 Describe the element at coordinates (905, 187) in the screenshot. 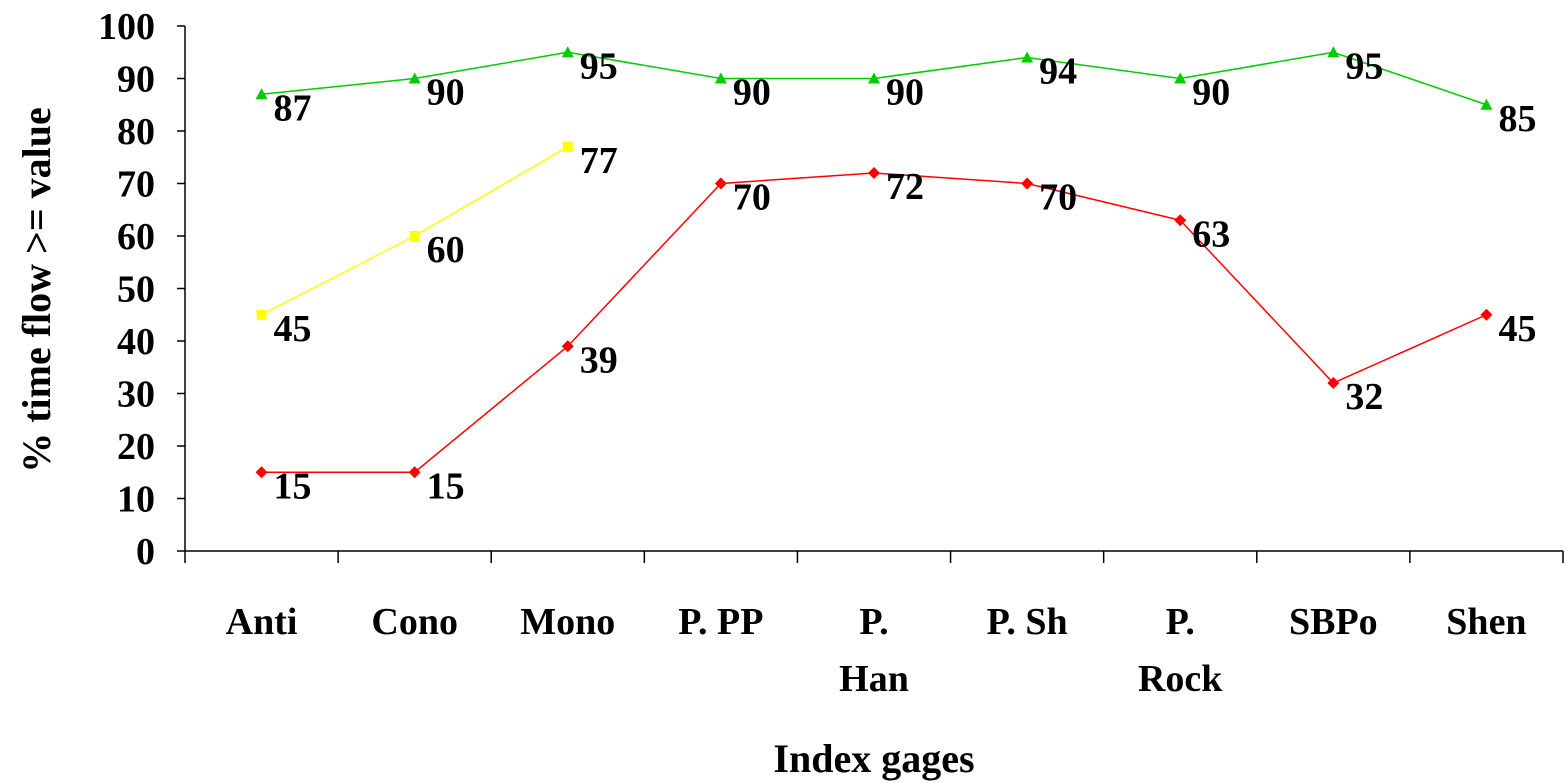

I see `data-label: 72` at that location.